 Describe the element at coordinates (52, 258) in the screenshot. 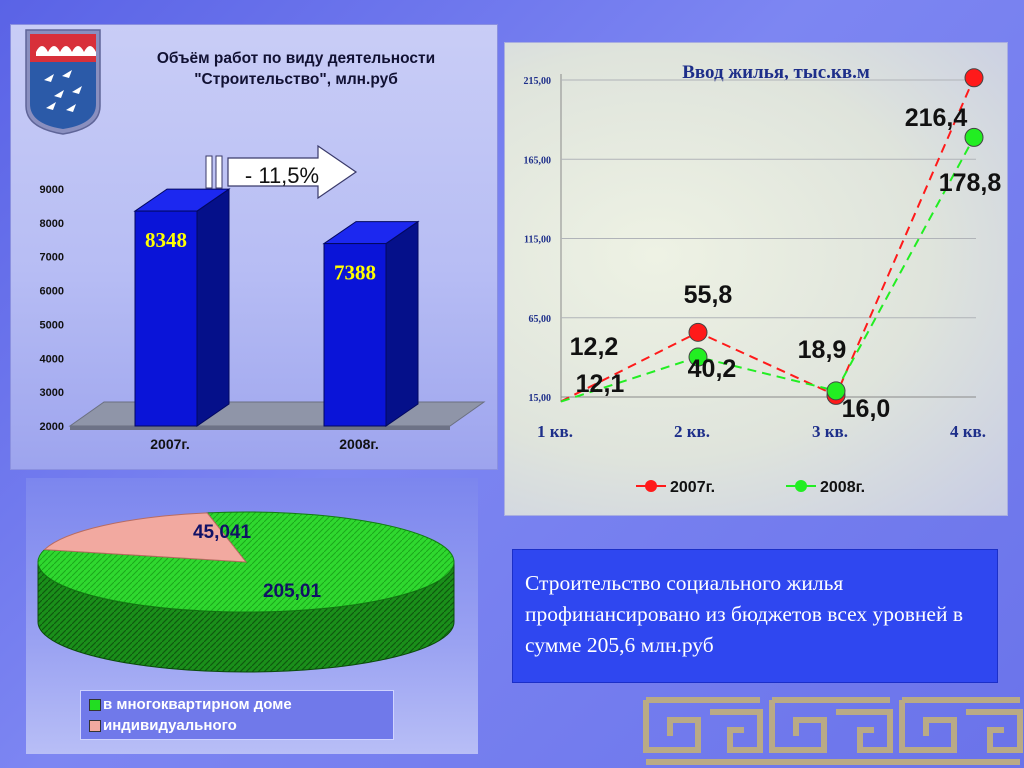

I see `bar-y-tick-label: 7000` at that location.